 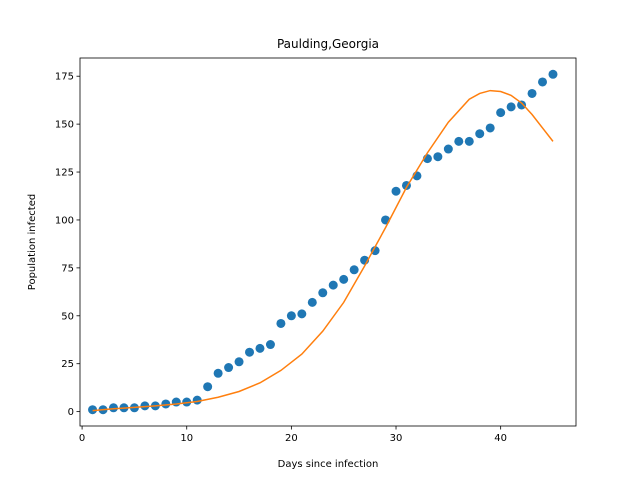 What do you see at coordinates (67, 268) in the screenshot?
I see `y-tick-label: 75` at bounding box center [67, 268].